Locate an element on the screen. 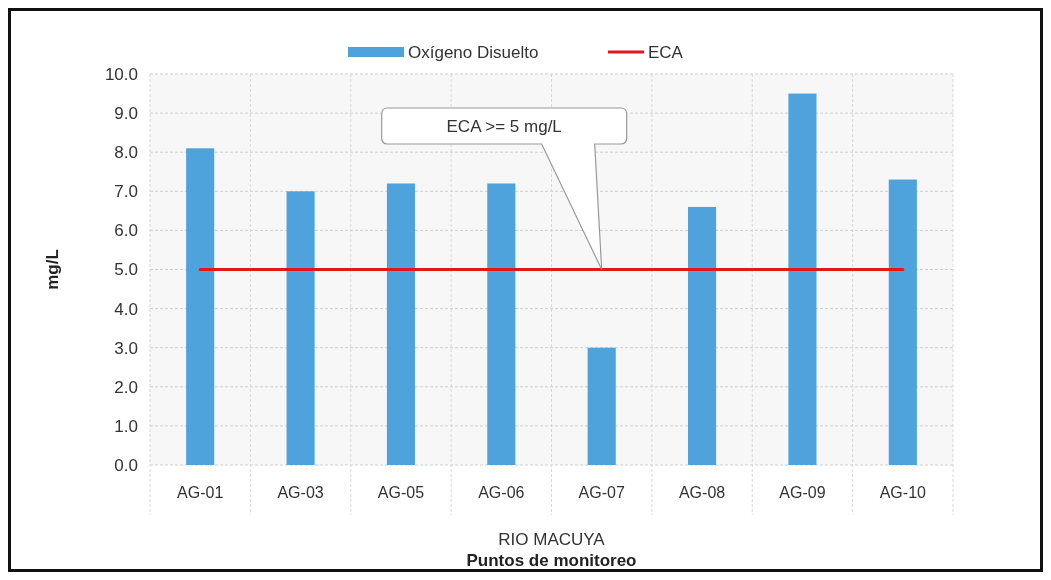  y-tick-label: 5.0 is located at coordinates (126, 270).